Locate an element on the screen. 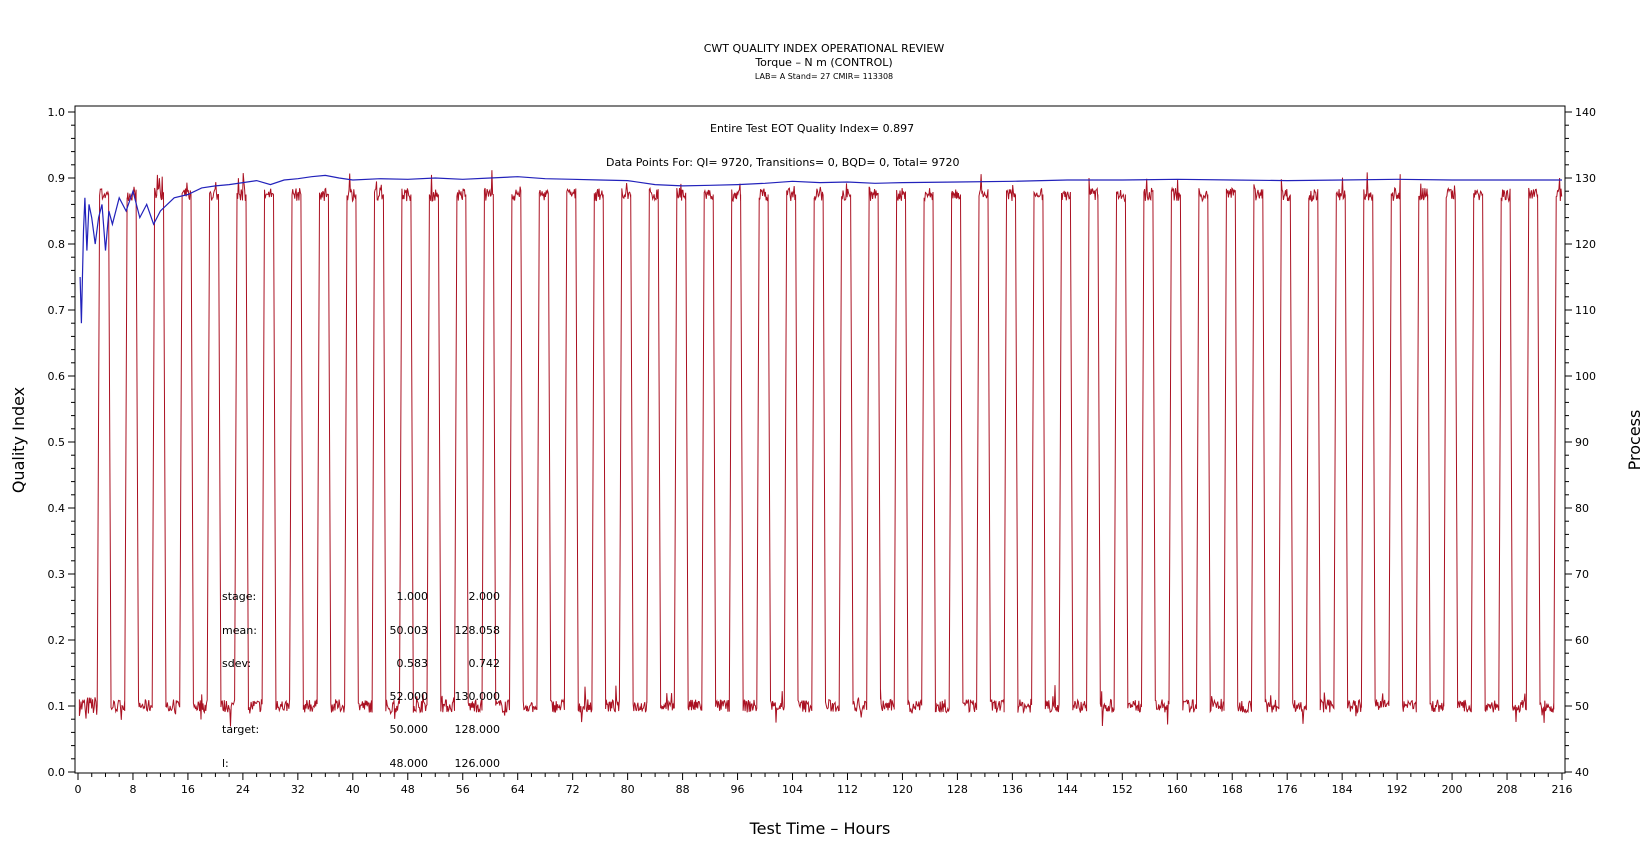 The height and width of the screenshot is (845, 1648). x-tick-label: 216 is located at coordinates (1562, 789).